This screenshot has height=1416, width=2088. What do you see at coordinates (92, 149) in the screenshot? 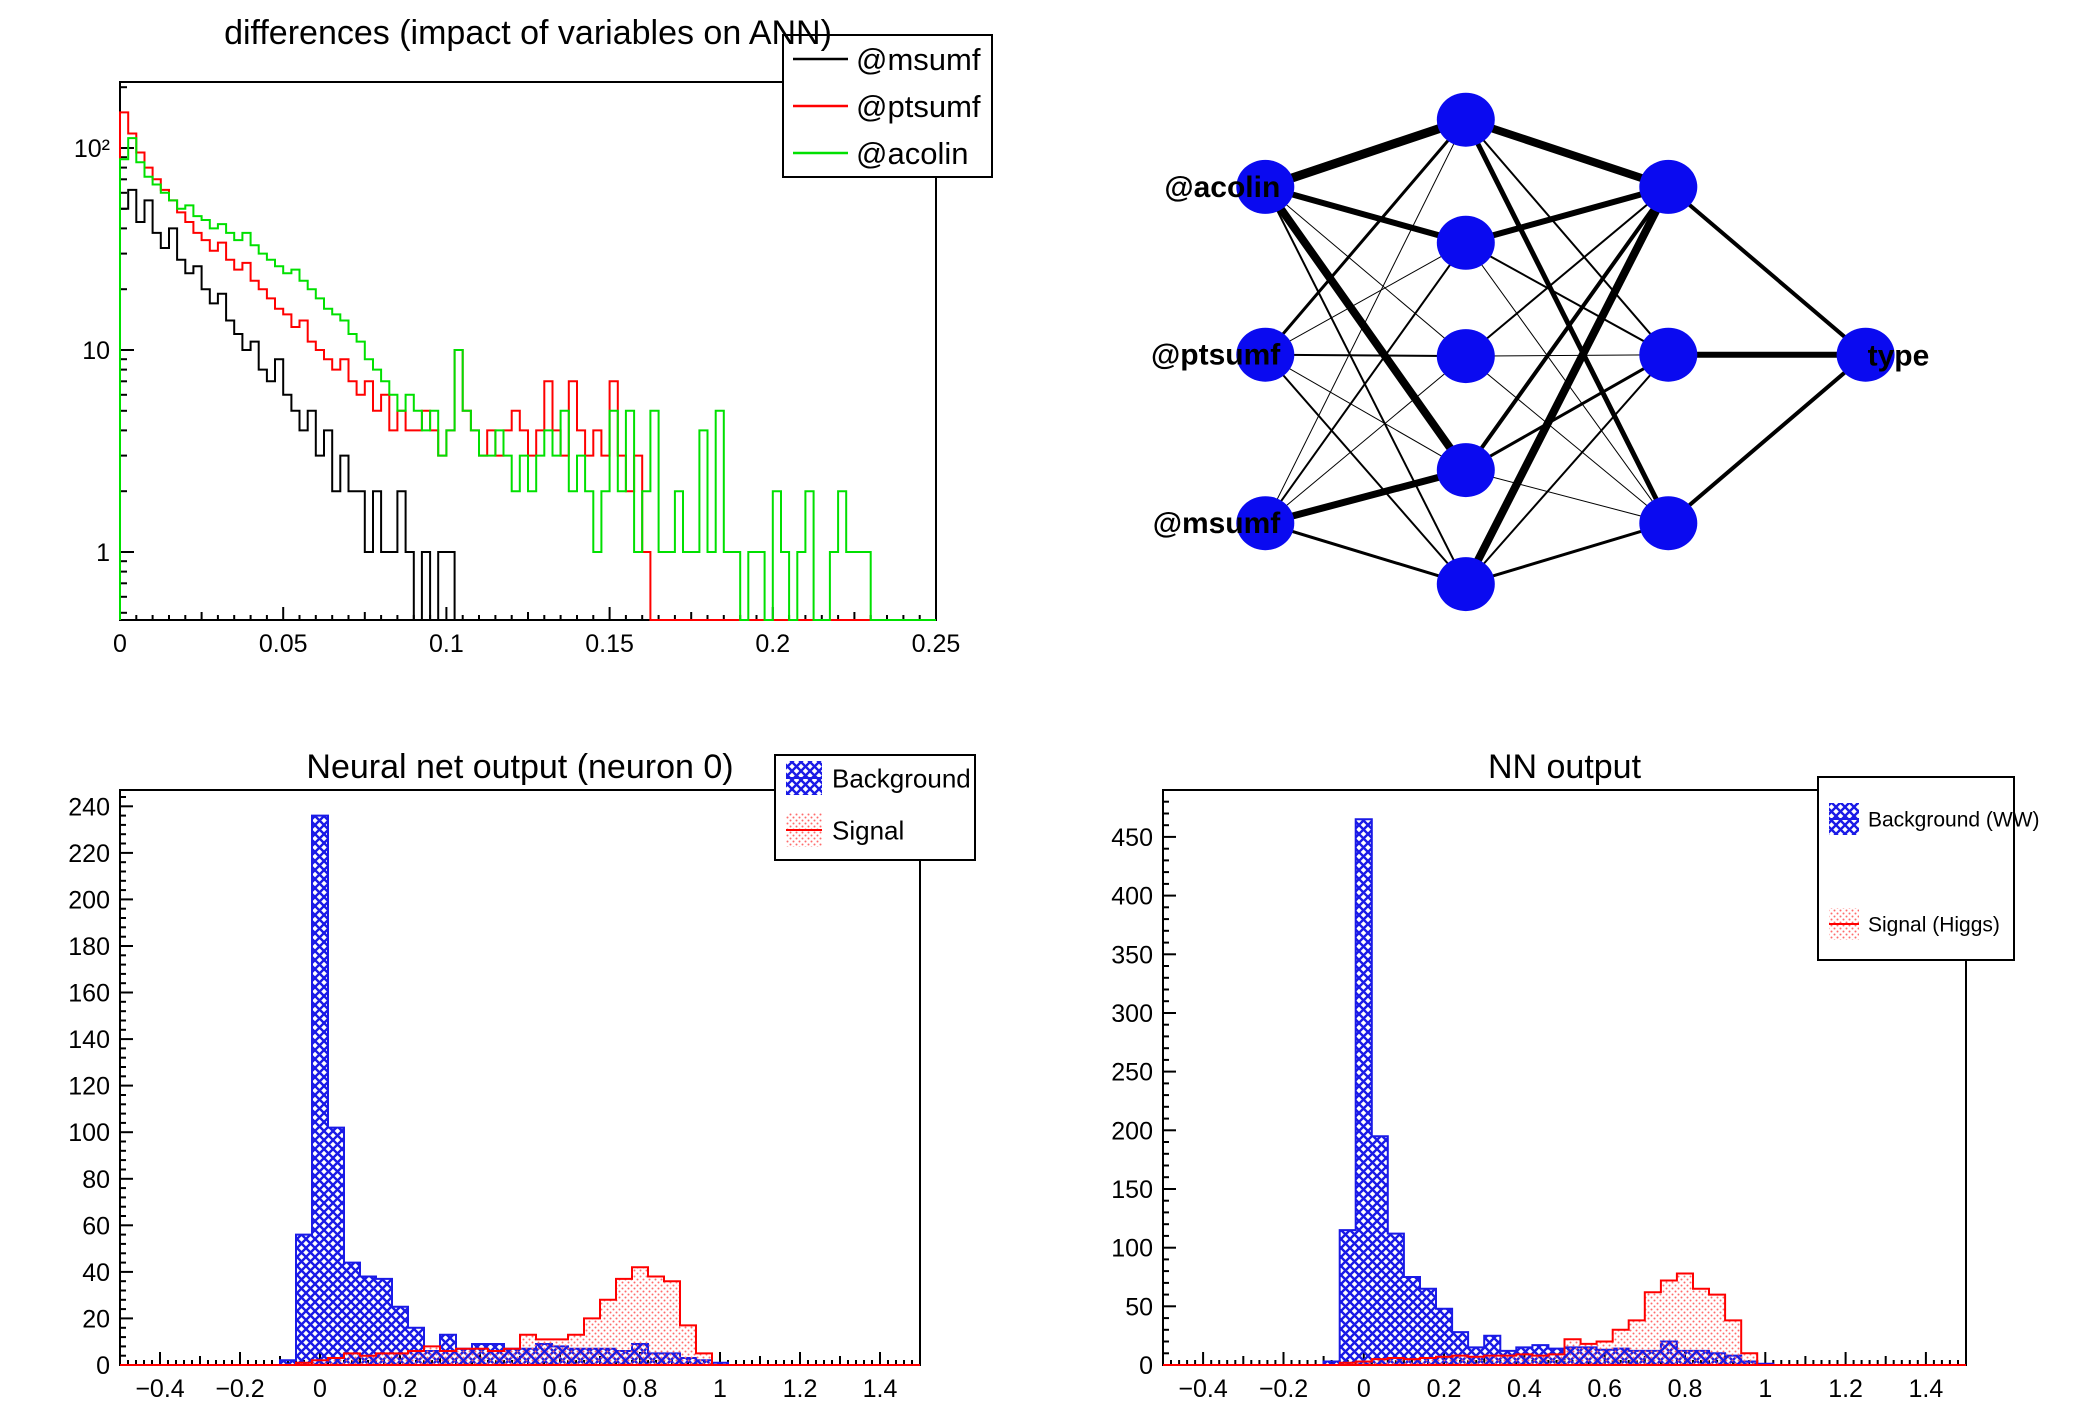
I see `y-axis-tick-label: 10²` at bounding box center [92, 149].